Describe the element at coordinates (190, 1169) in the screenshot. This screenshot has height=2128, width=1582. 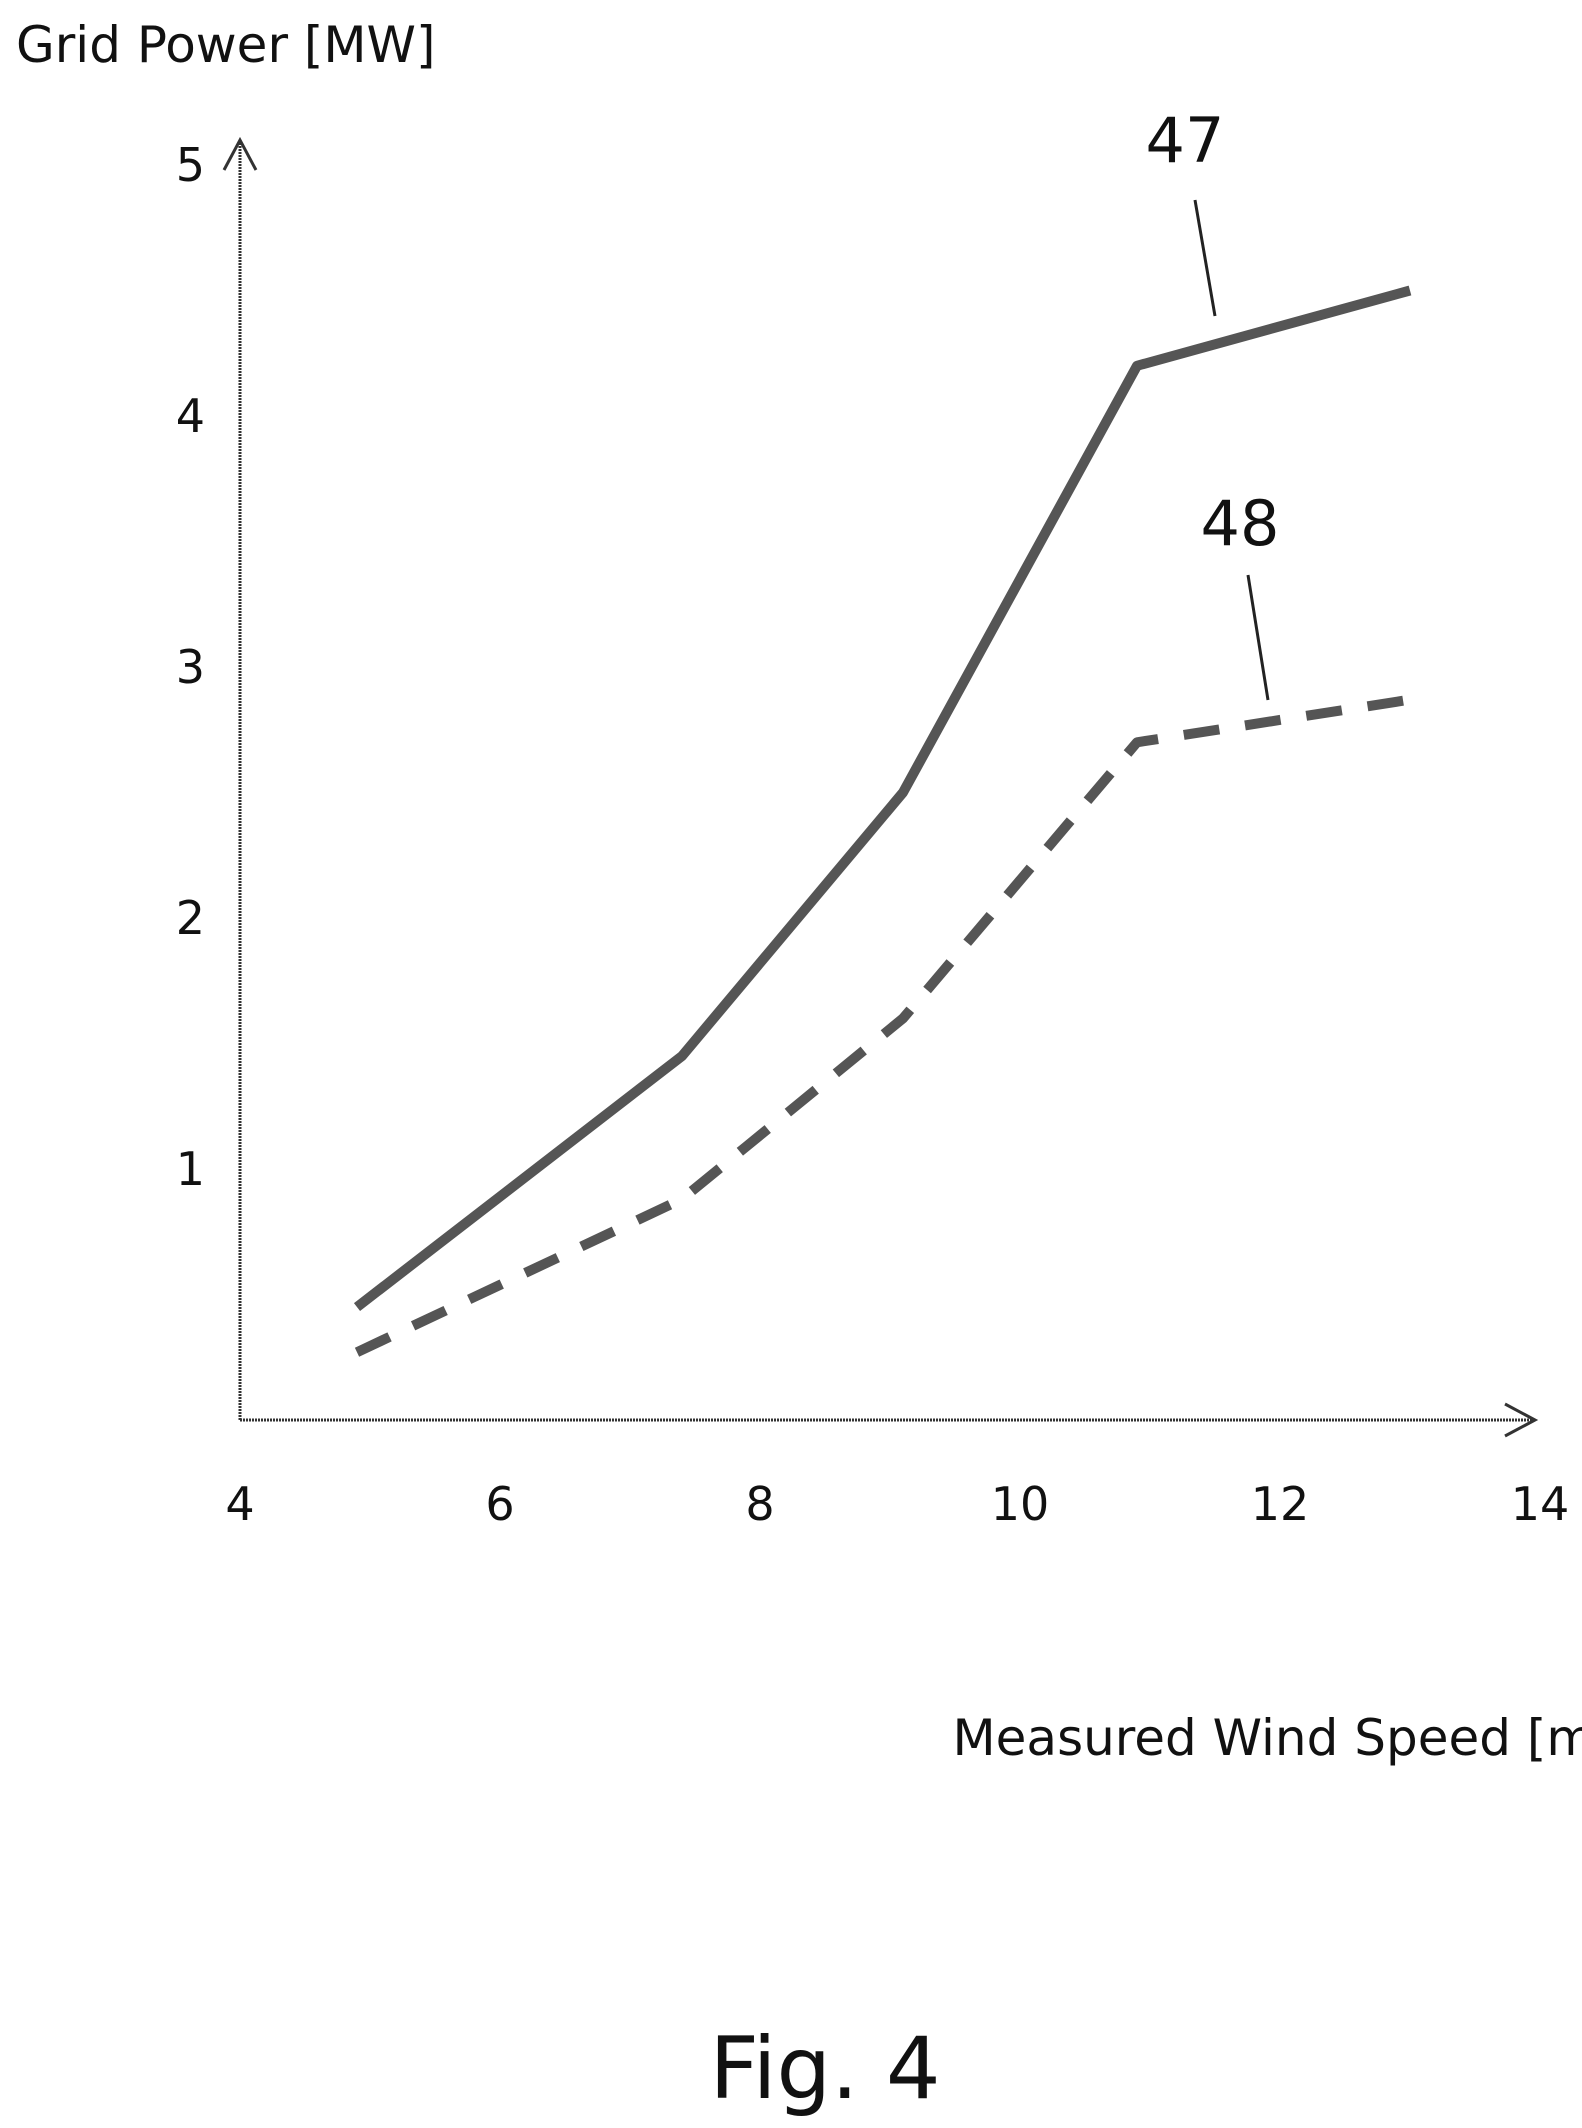
I see `y-tick-label: 1` at that location.